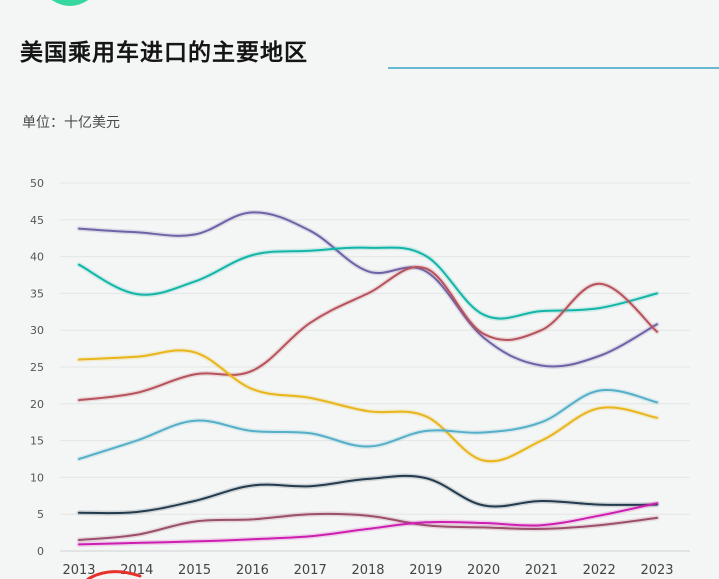  Describe the element at coordinates (75, 15) in the screenshot. I see `corner-decoration` at that location.